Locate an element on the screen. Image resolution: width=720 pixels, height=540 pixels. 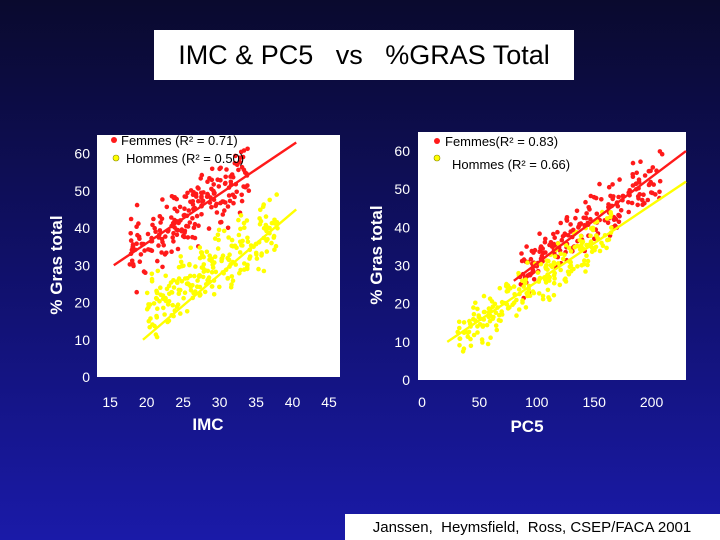
legend-hommes-marker is located at coordinates (116, 158).